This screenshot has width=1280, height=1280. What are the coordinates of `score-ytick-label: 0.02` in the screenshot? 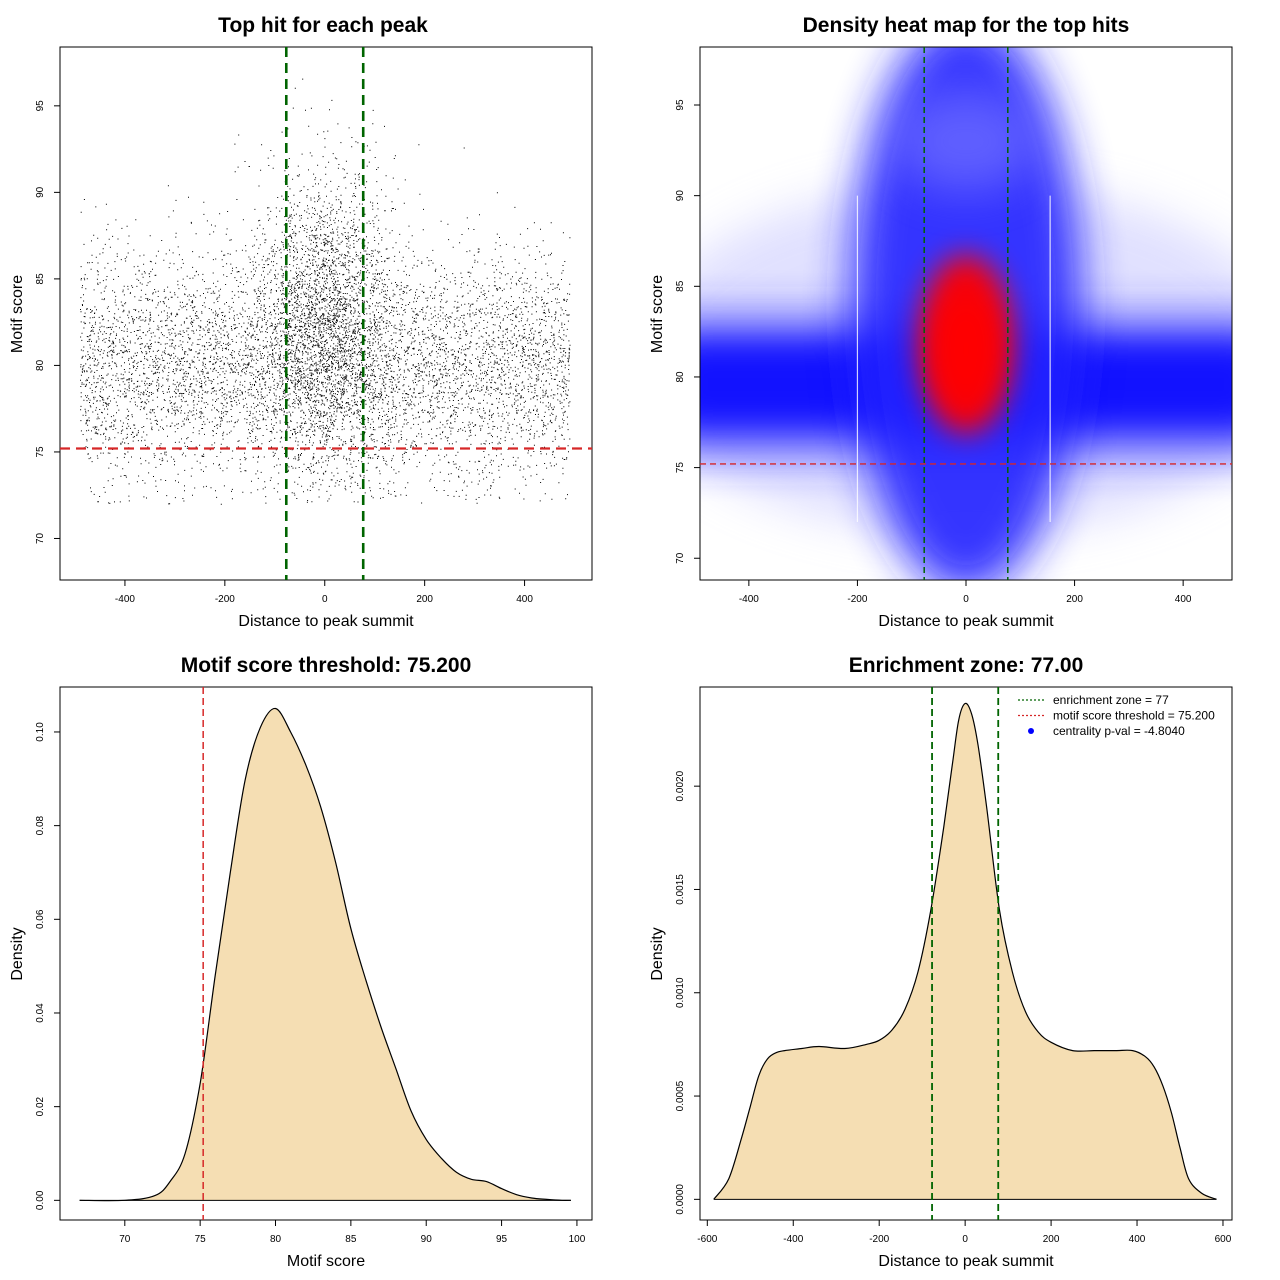 It's located at (40, 1106).